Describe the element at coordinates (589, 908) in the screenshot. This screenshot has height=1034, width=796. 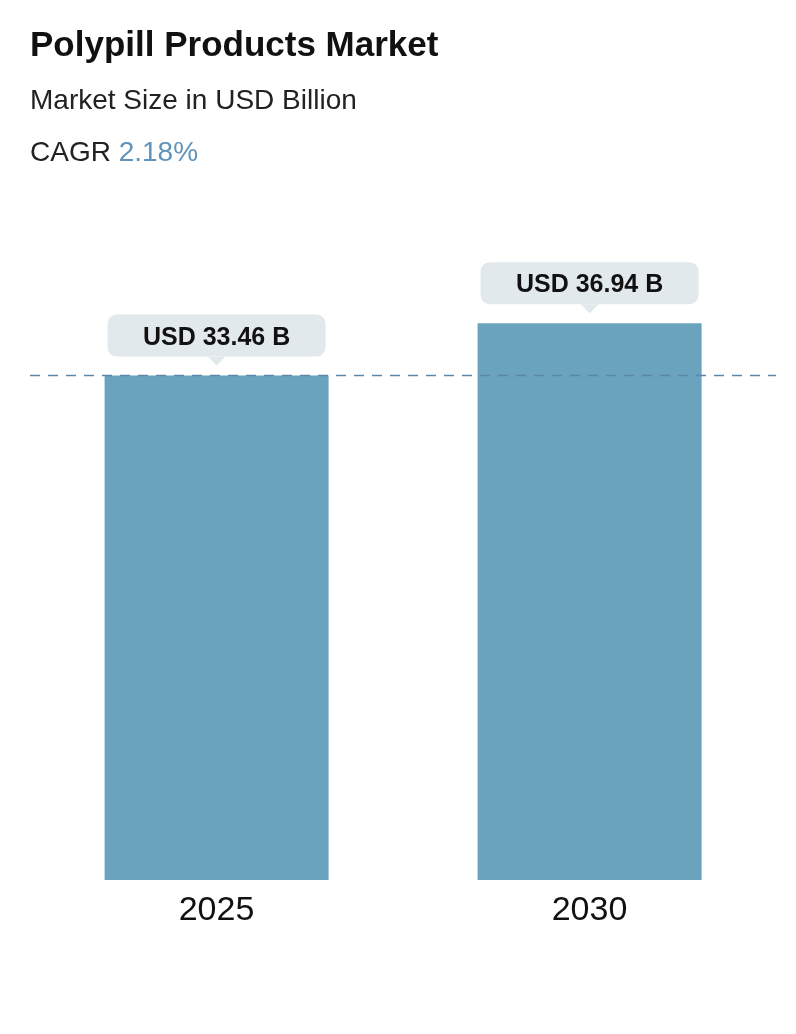
I see `x-tick-label: 2030` at that location.